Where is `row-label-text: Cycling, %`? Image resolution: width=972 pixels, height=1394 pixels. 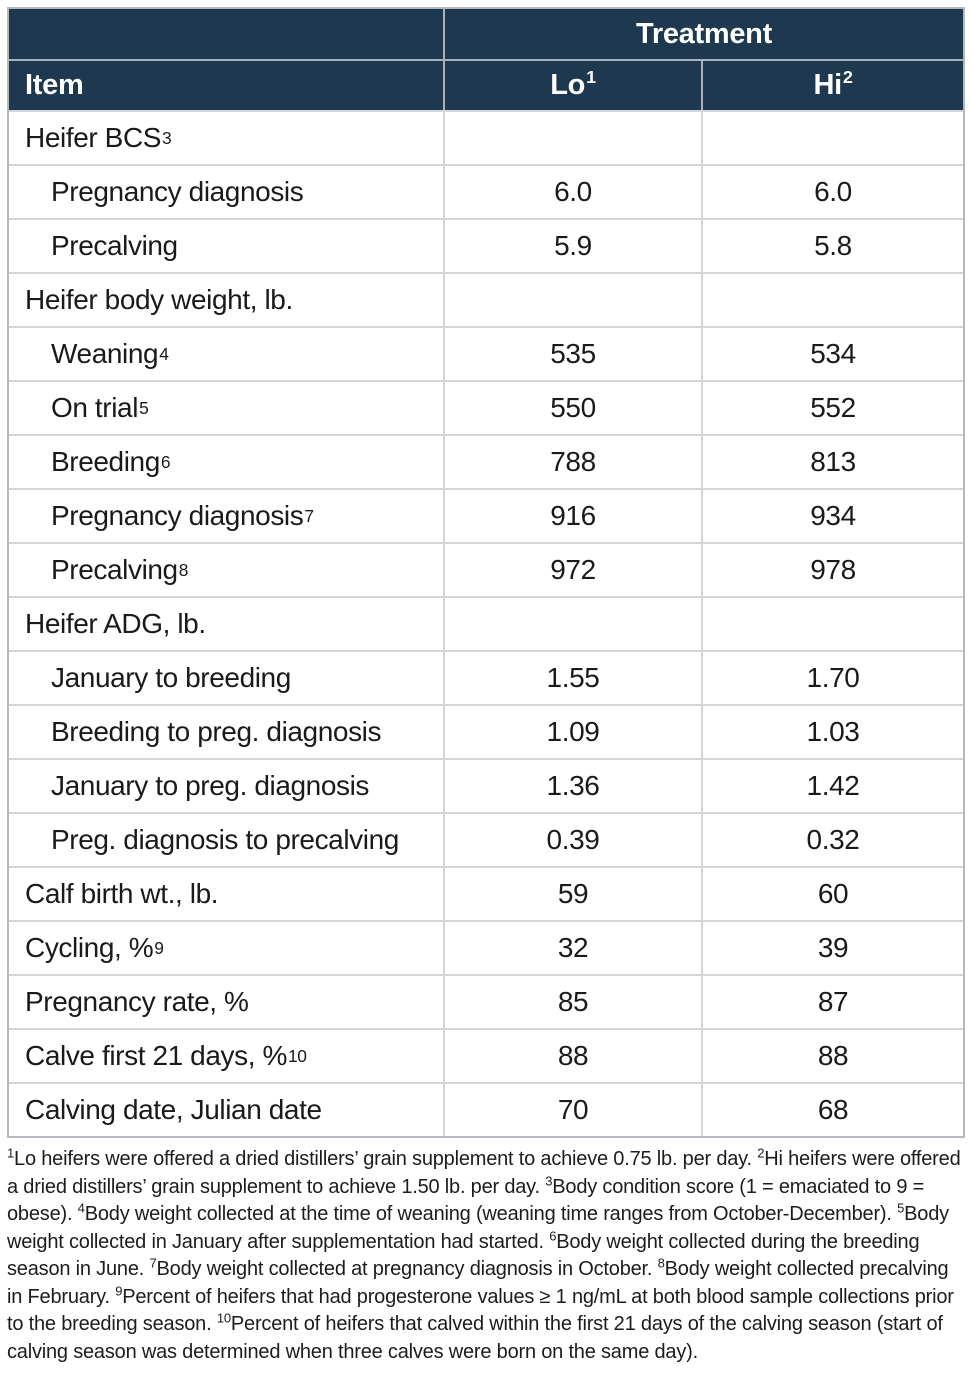
row-label-text: Cycling, % is located at coordinates (89, 947).